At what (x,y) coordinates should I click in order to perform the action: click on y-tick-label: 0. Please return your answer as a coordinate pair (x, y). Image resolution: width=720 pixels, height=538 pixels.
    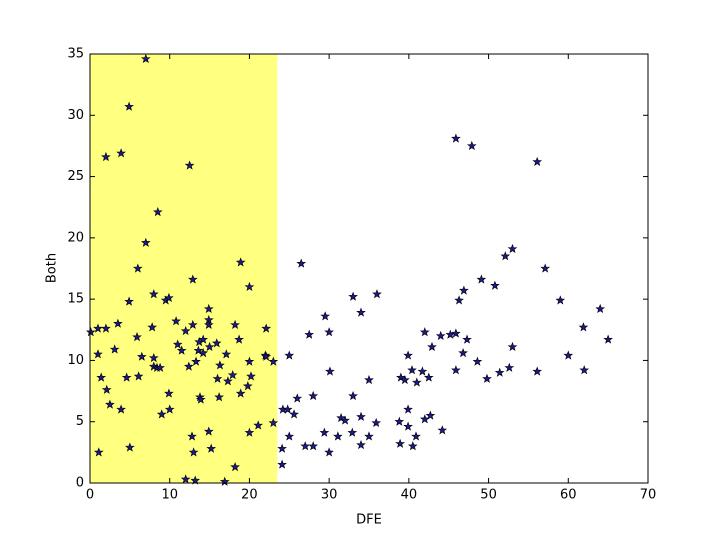
    Looking at the image, I should click on (80, 483).